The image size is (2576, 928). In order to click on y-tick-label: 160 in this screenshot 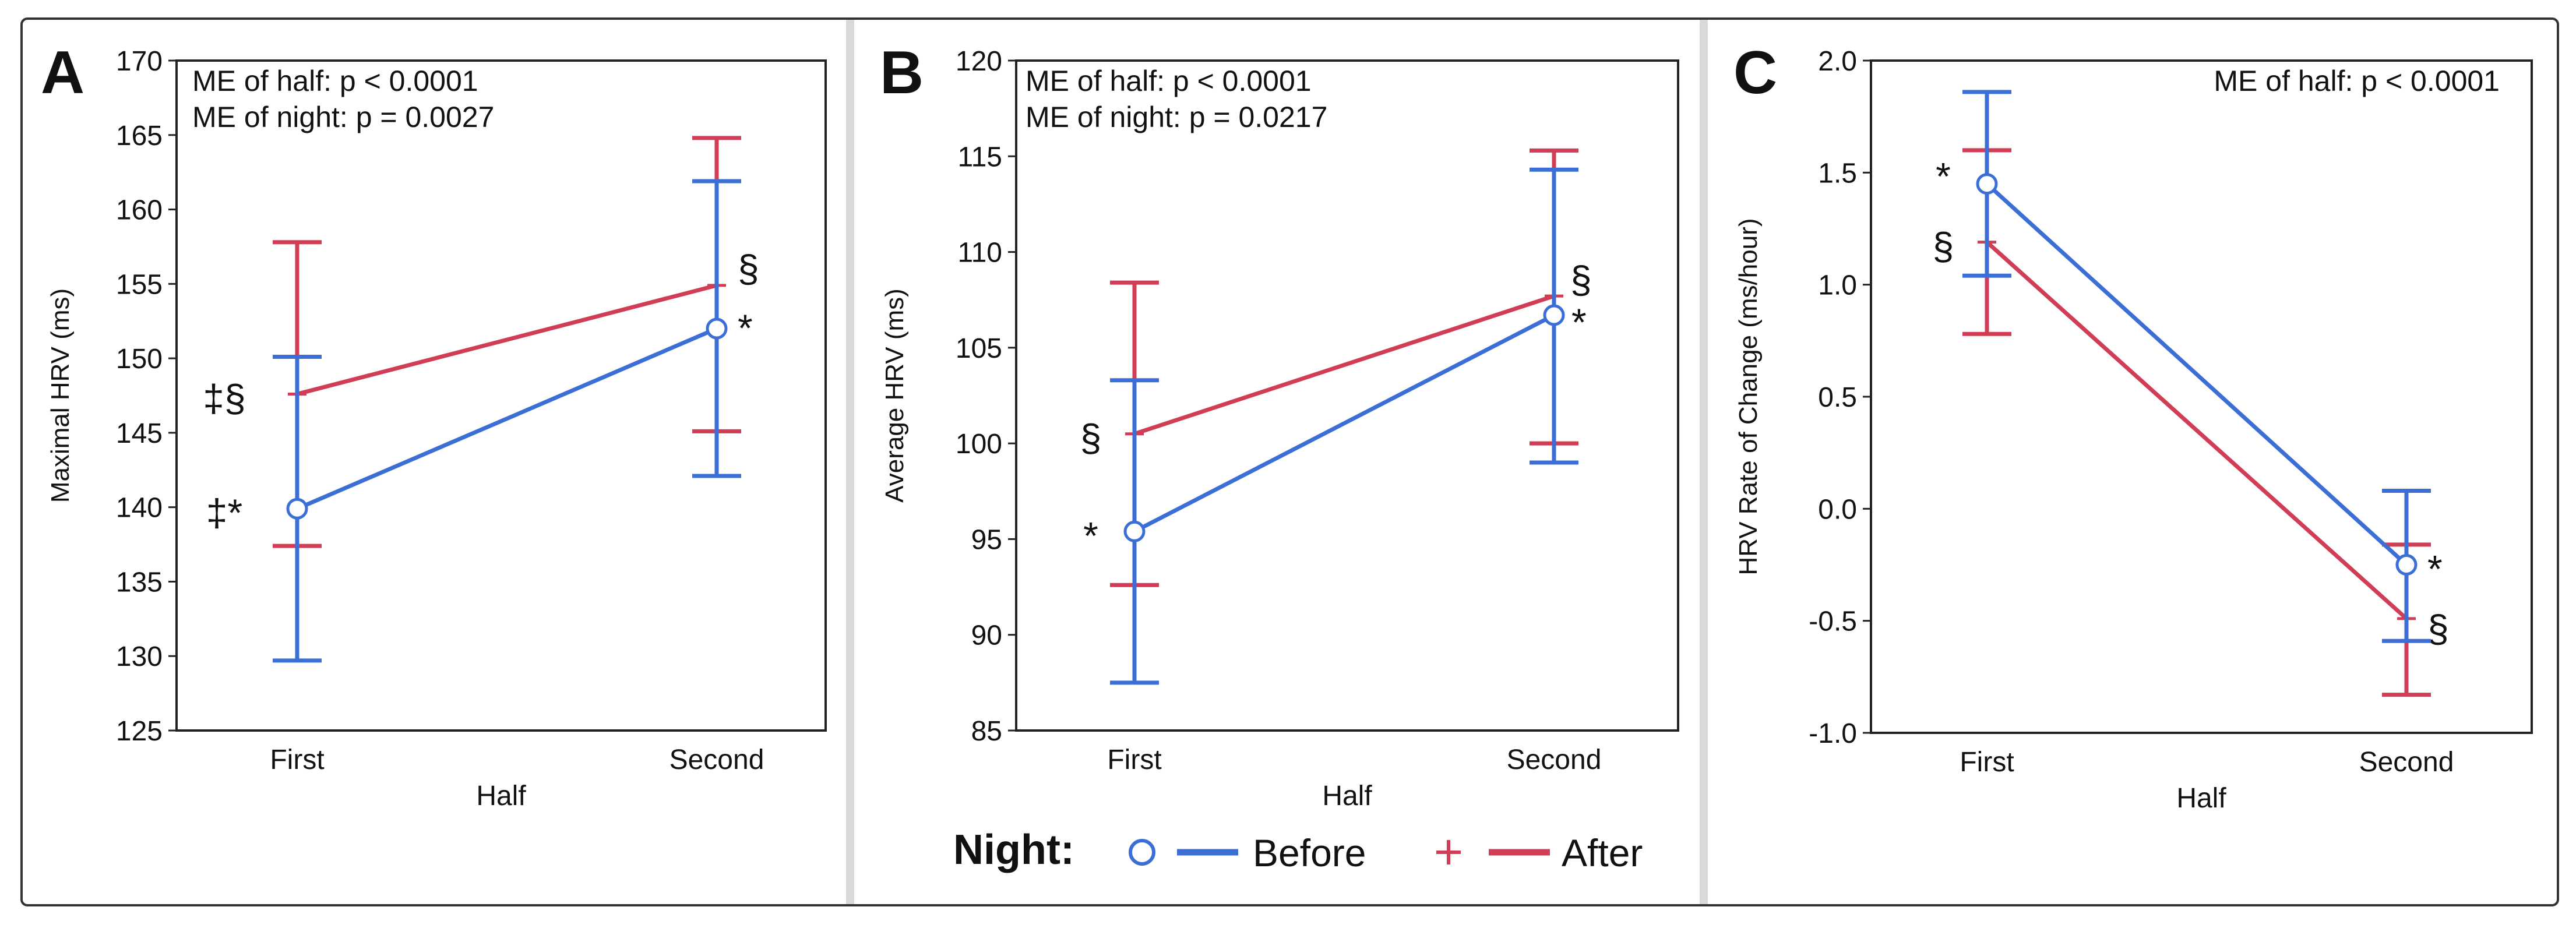, I will do `click(139, 210)`.